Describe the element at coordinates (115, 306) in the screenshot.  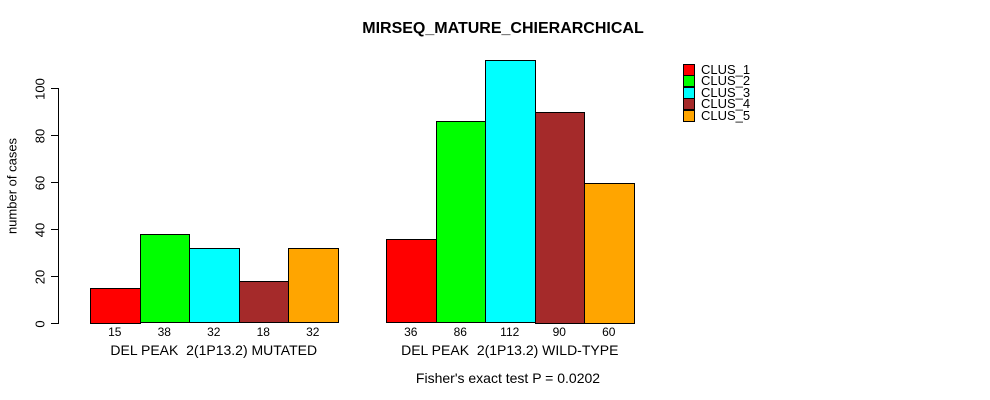
I see `bar-clus_1-group1` at that location.